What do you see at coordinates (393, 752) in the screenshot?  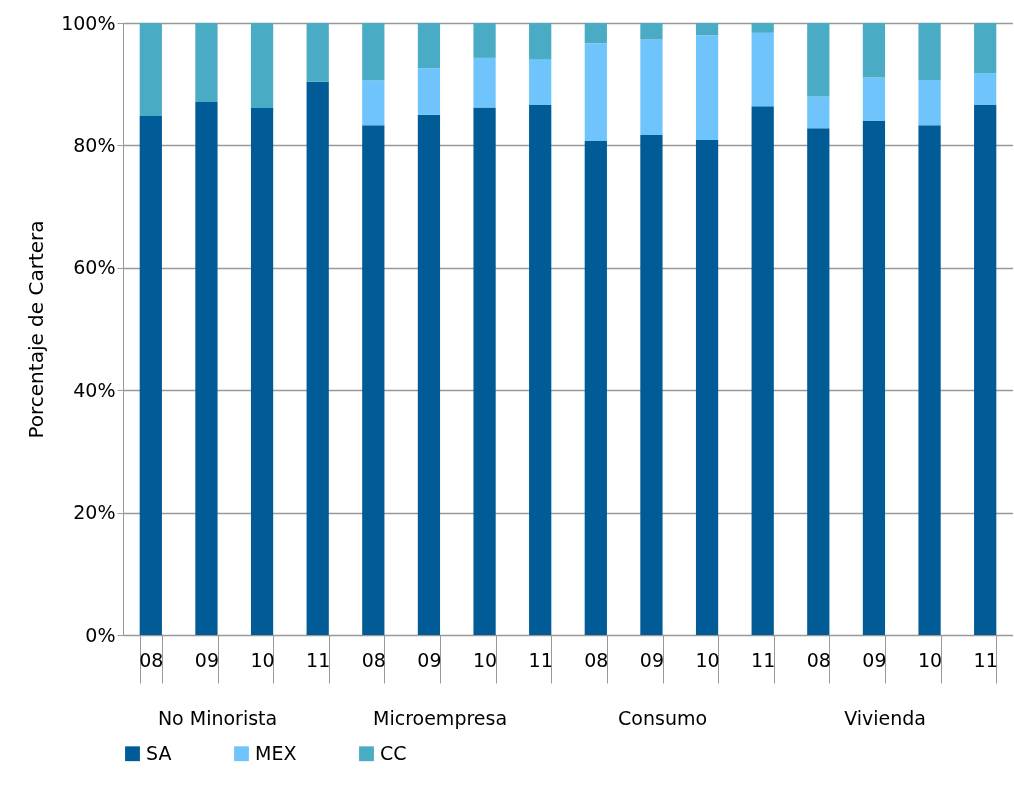 I see `legend-label: CC` at bounding box center [393, 752].